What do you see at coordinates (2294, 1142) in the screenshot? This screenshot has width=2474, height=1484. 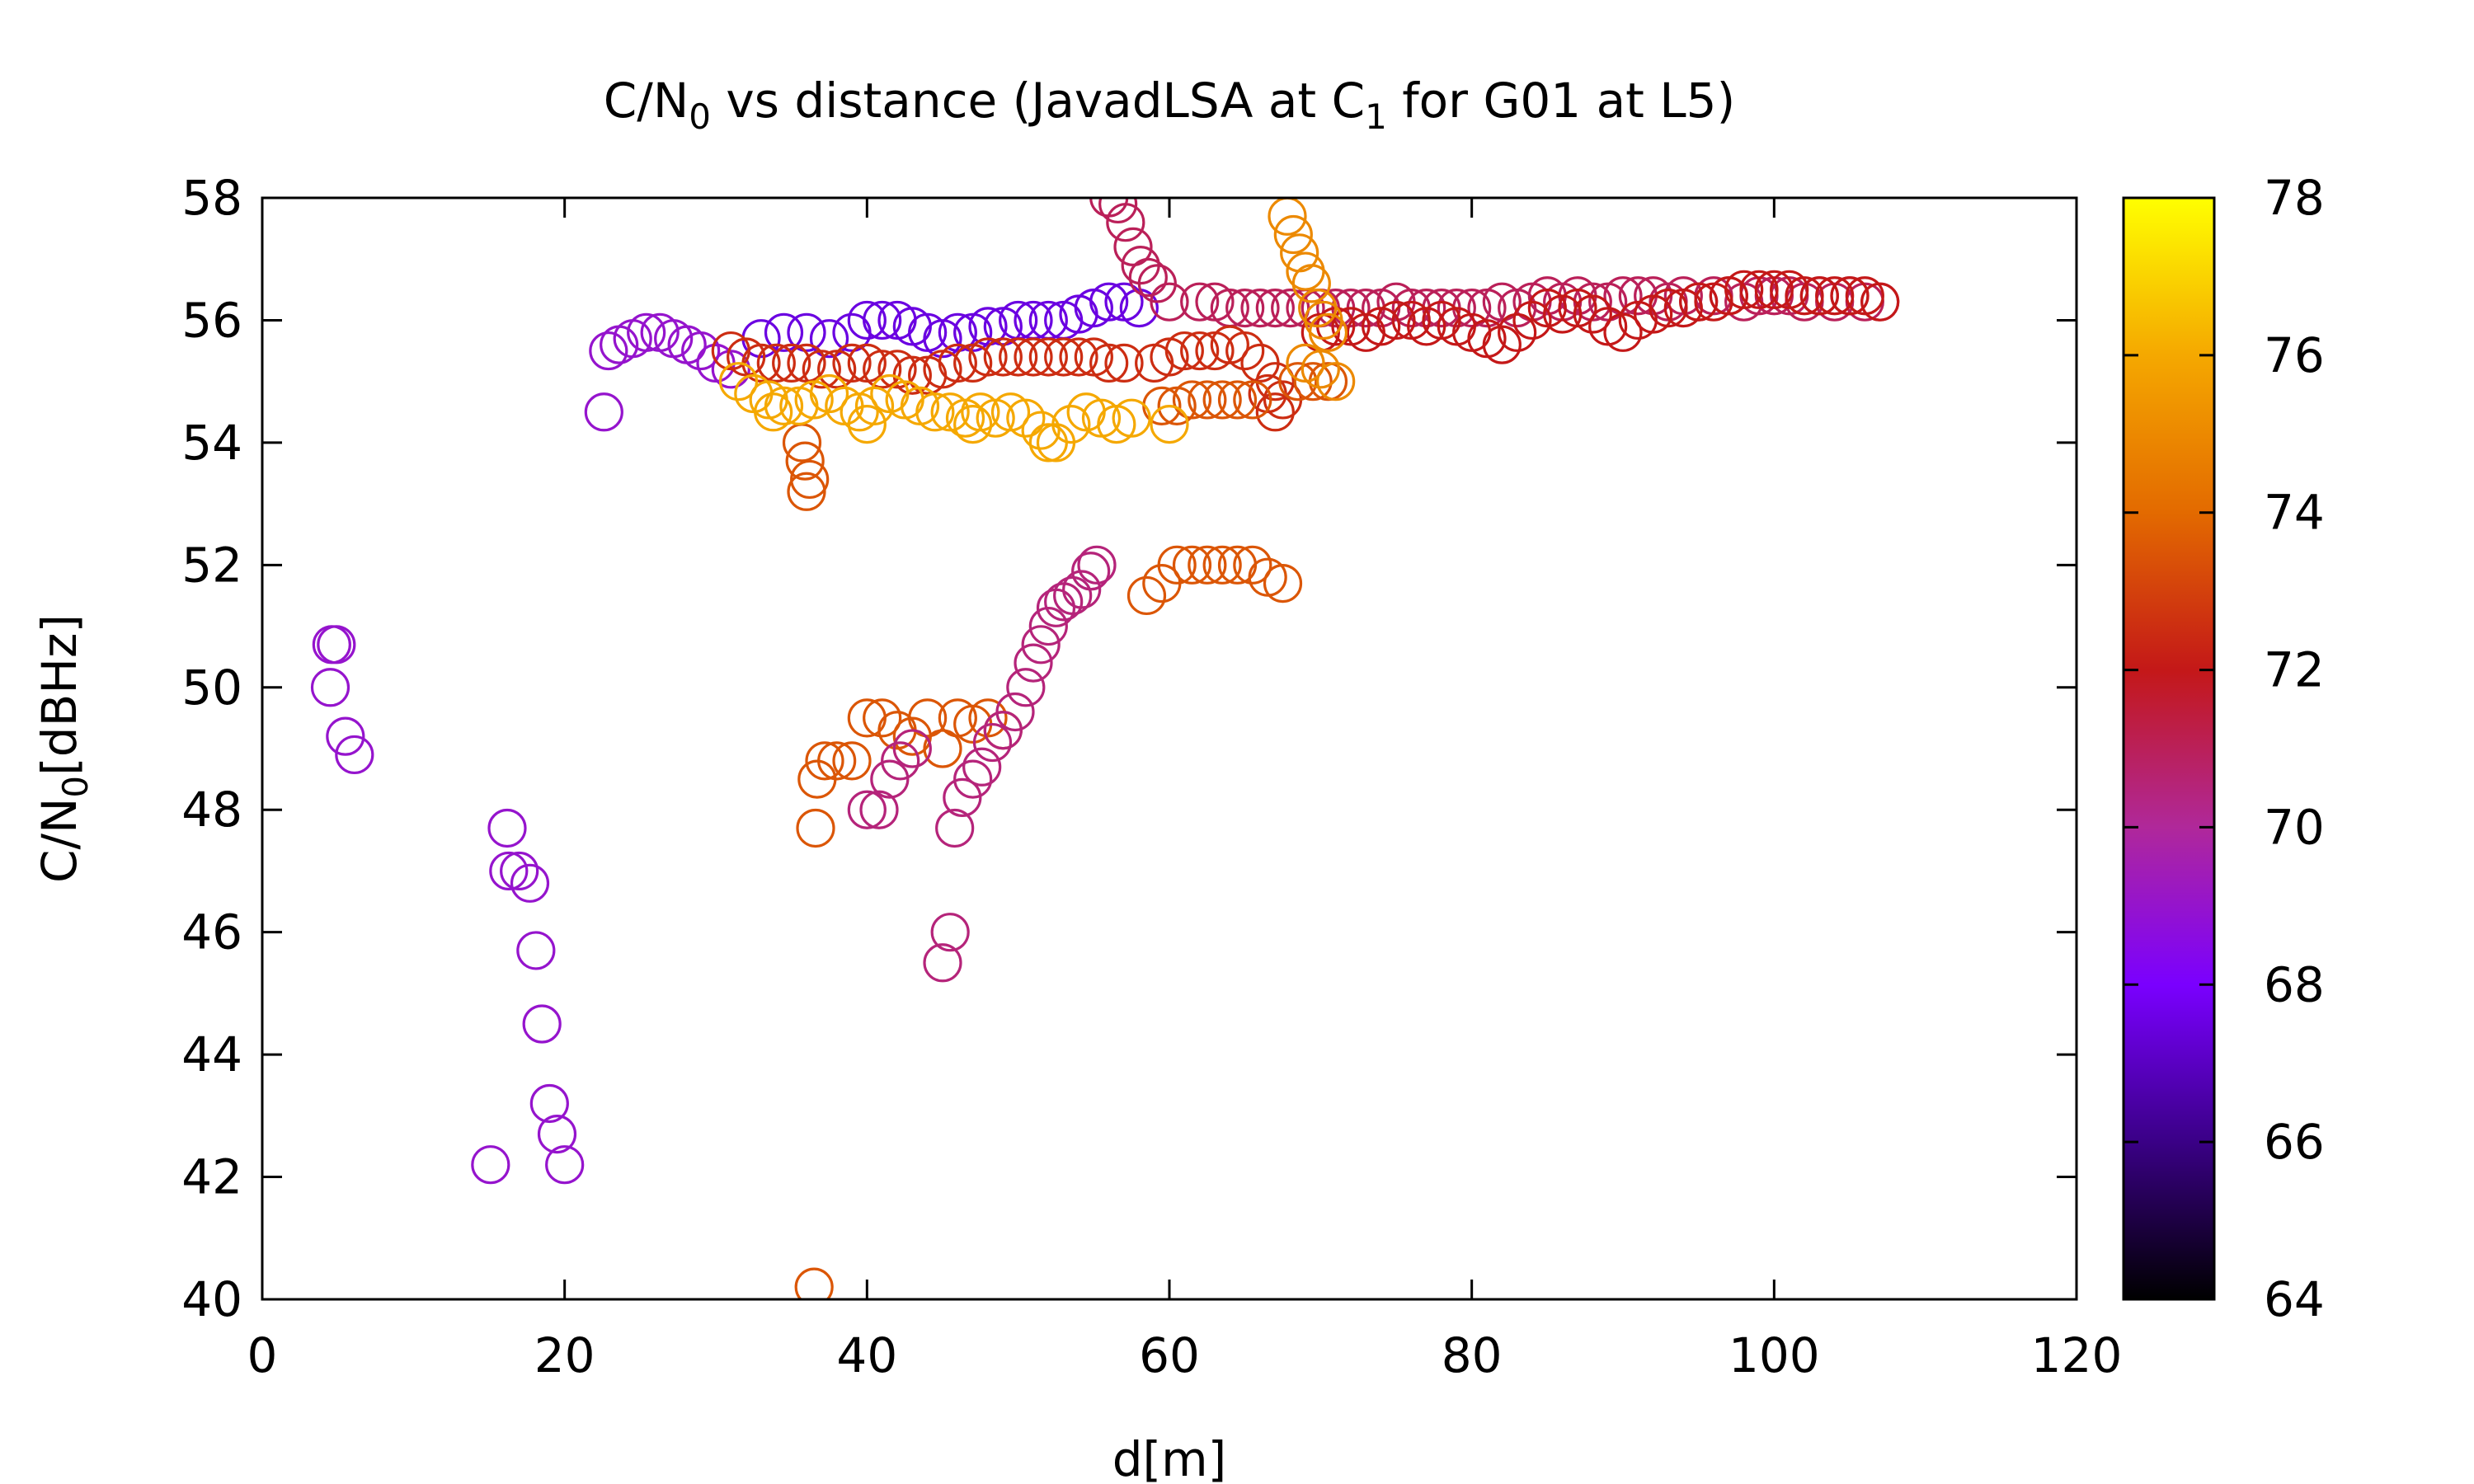 I see `colorbar-tick-label: 66` at bounding box center [2294, 1142].